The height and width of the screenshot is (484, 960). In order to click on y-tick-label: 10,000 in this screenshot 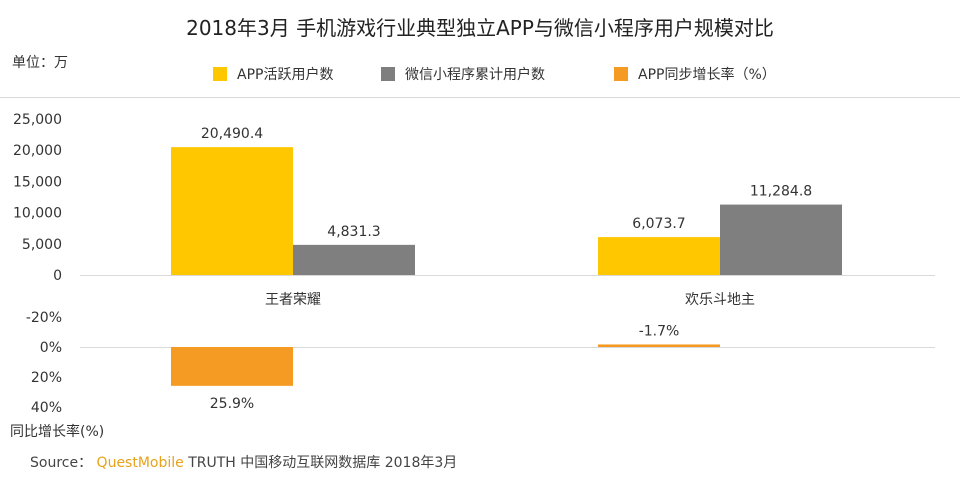, I will do `click(37, 214)`.